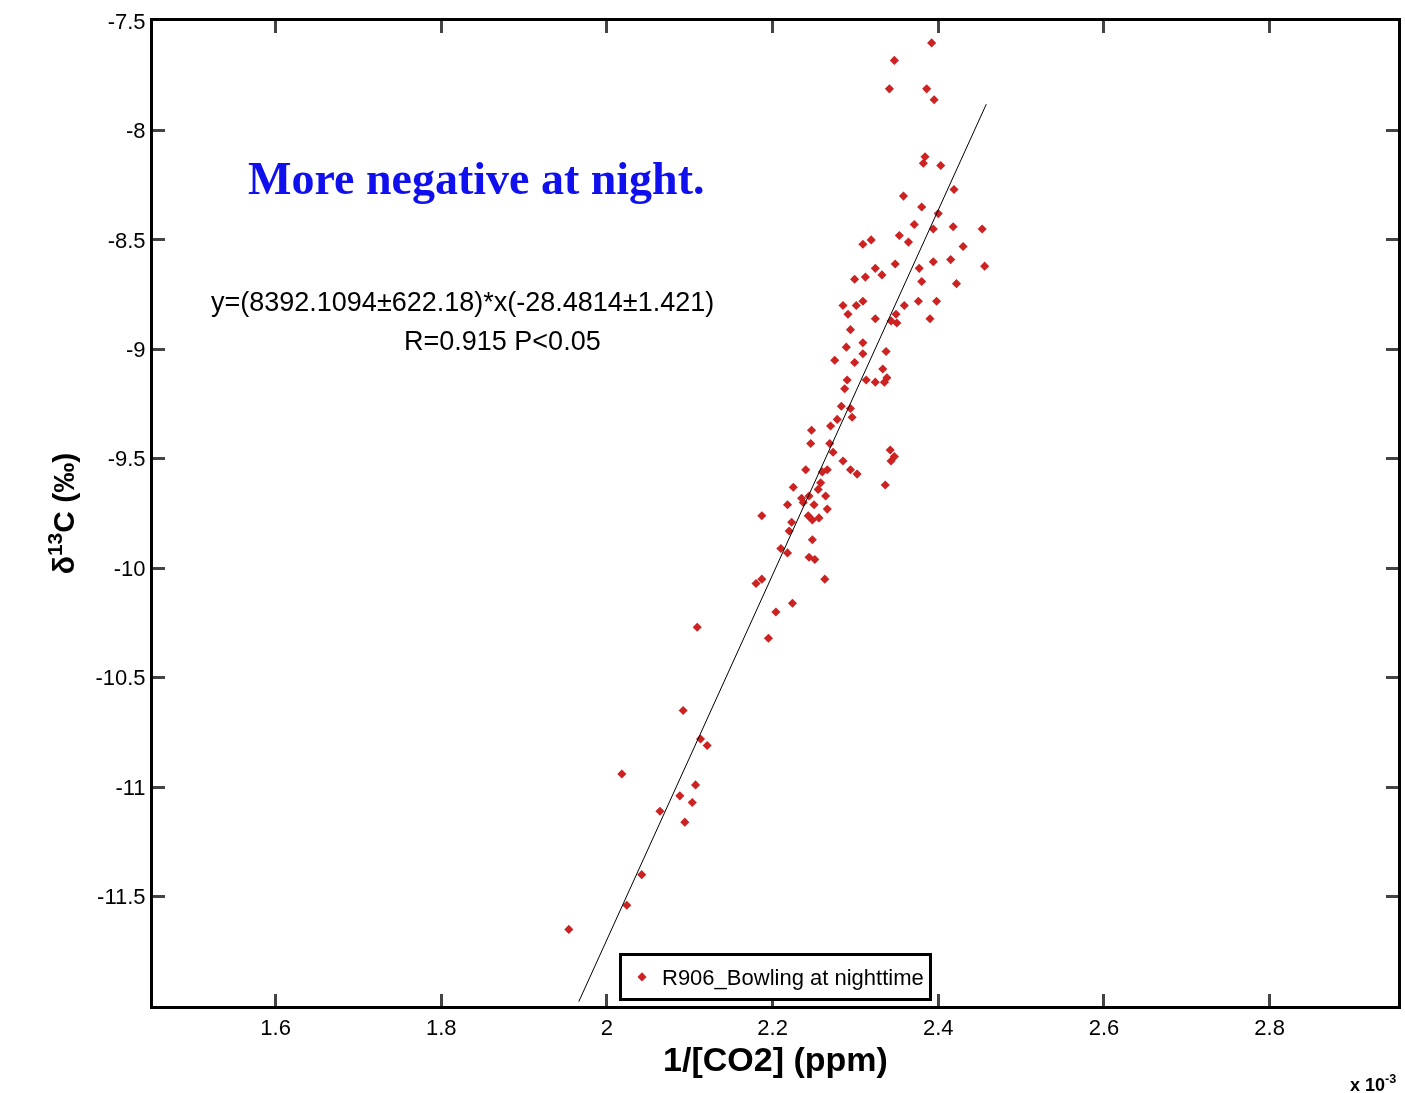  Describe the element at coordinates (126, 240) in the screenshot. I see `y-tick-label: -8.5` at that location.